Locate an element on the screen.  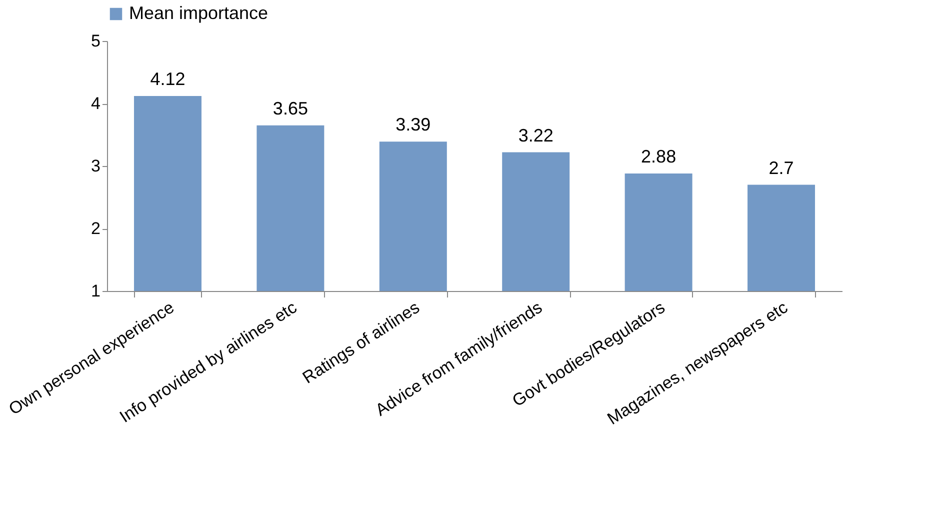
data-label: 3.22 is located at coordinates (536, 135).